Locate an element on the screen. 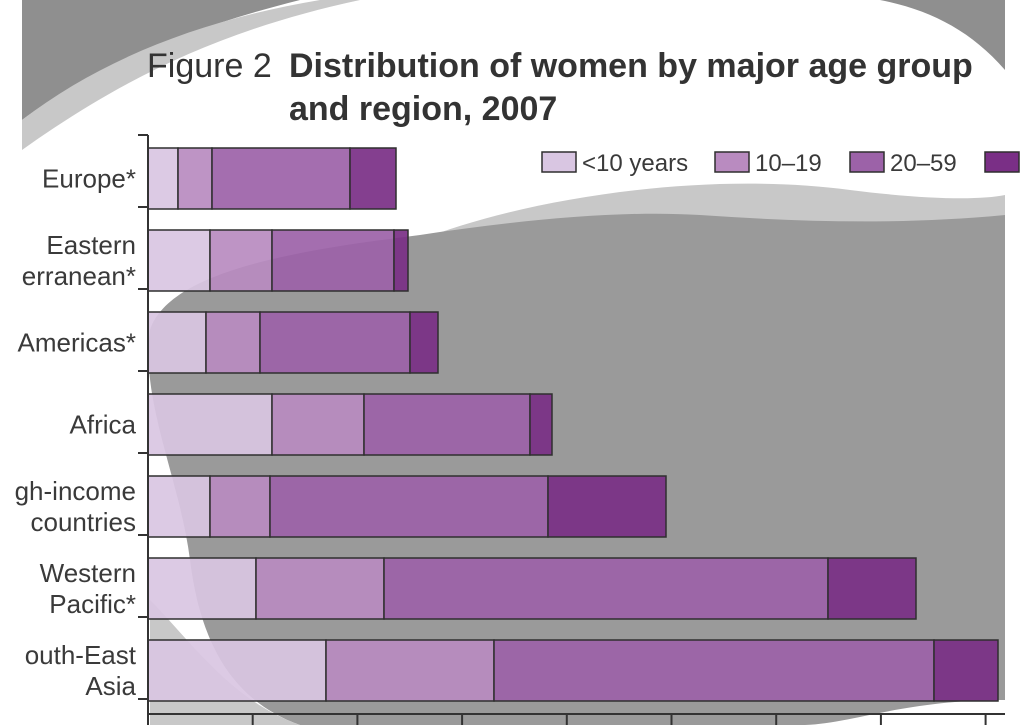  legend-label-3: 20–59 is located at coordinates (923, 163).